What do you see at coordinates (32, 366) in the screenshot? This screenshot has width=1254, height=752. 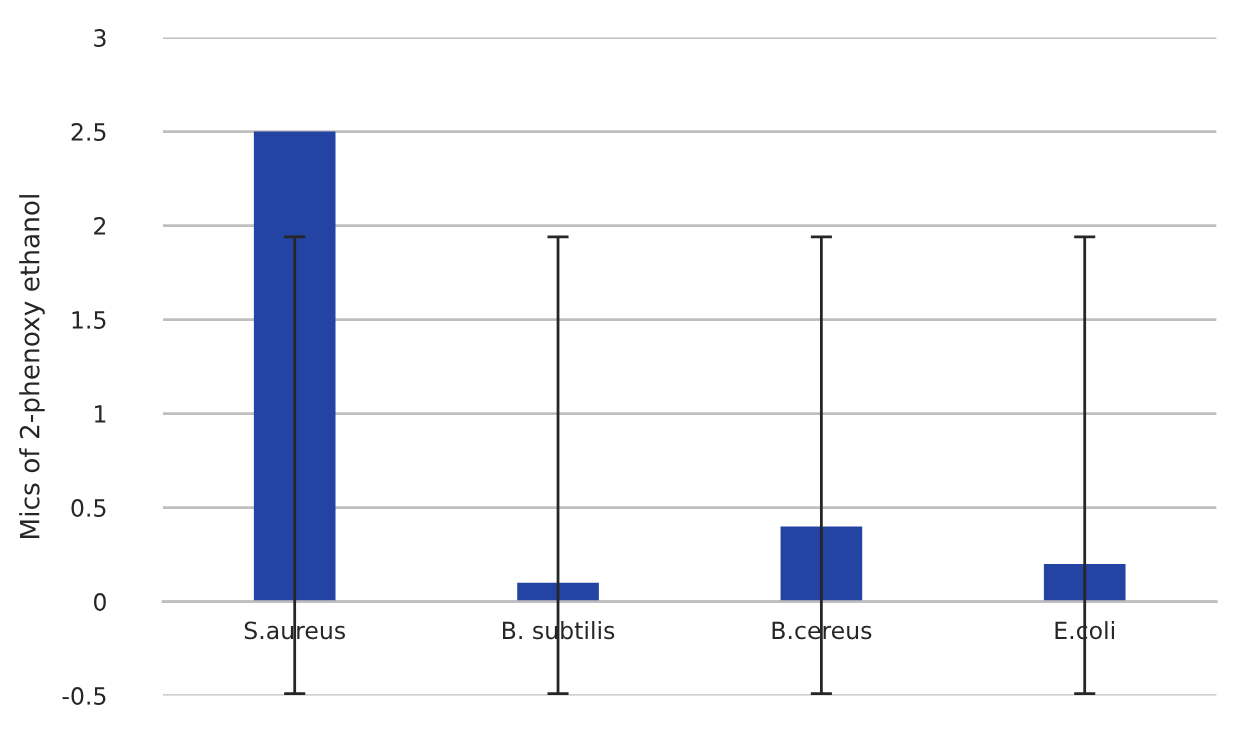 I see `y-axis-title: Mics of 2-phenoxy ethanol` at bounding box center [32, 366].